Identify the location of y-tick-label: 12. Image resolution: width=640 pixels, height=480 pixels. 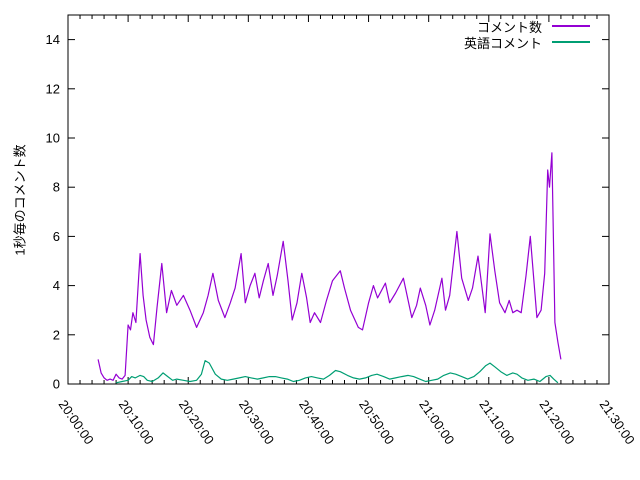
(53, 88).